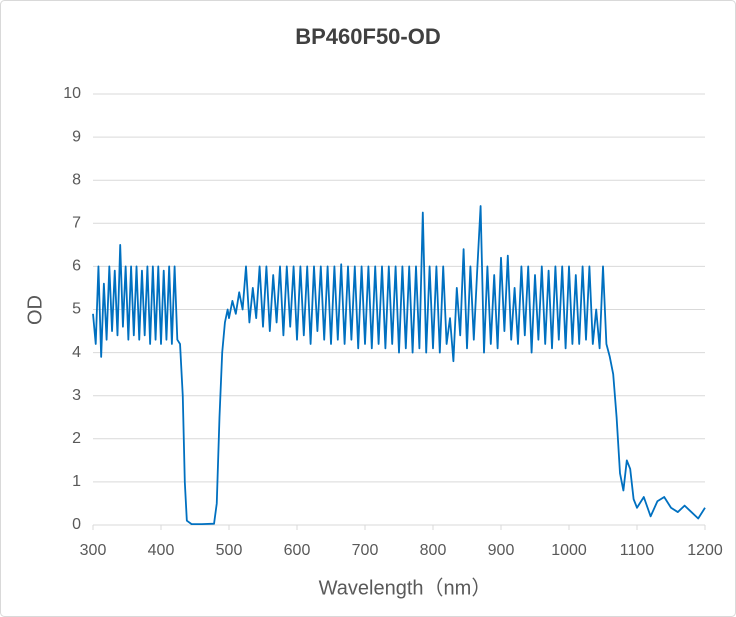 Image resolution: width=736 pixels, height=617 pixels. Describe the element at coordinates (405, 587) in the screenshot. I see `x-axis-label: Wavelength（nm）` at that location.